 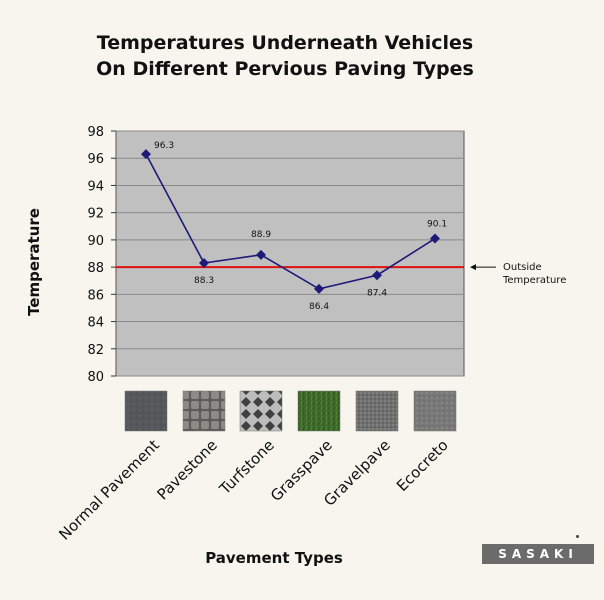 I want to click on y-tick-label: 90, so click(x=95, y=241).